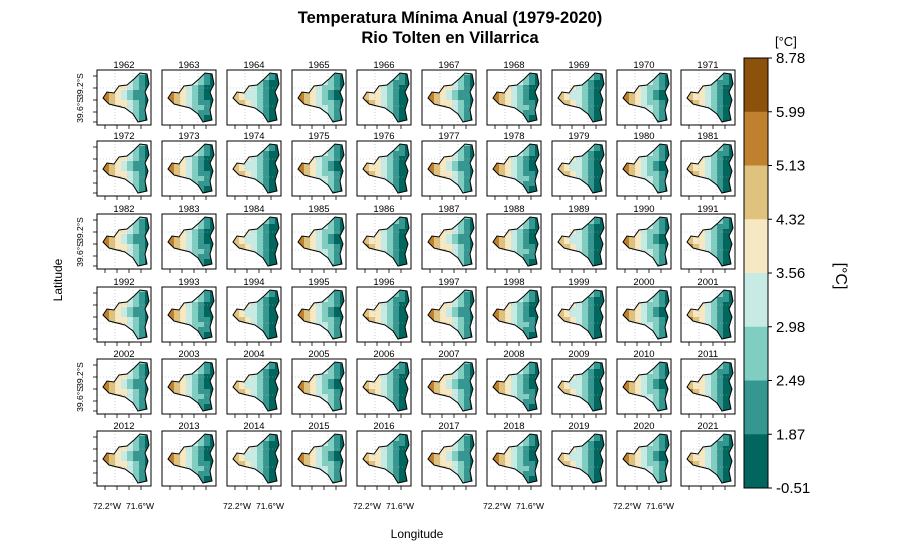 The height and width of the screenshot is (560, 900). What do you see at coordinates (643, 136) in the screenshot?
I see `panel-year-label: 1980` at bounding box center [643, 136].